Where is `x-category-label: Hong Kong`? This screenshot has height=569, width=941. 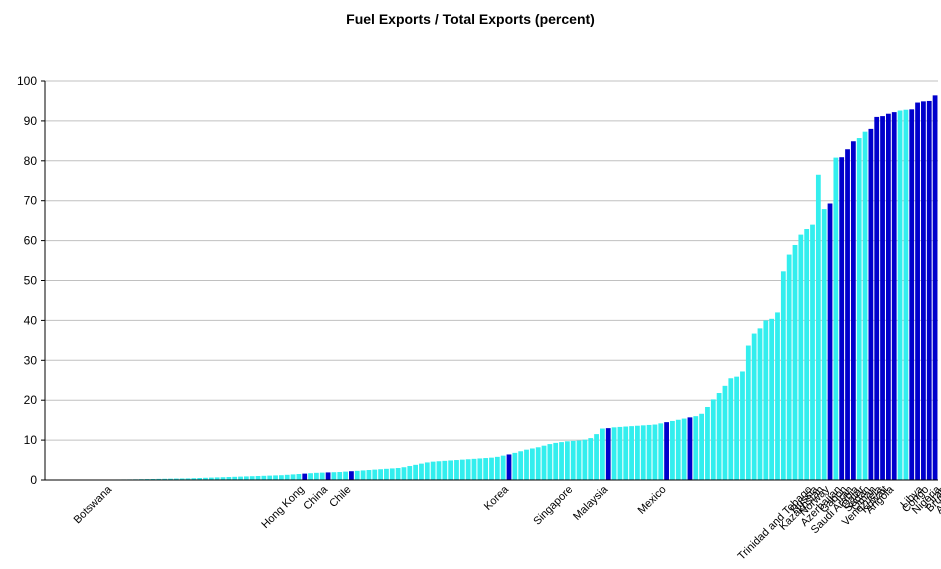
x-category-label: Hong Kong is located at coordinates (282, 507).